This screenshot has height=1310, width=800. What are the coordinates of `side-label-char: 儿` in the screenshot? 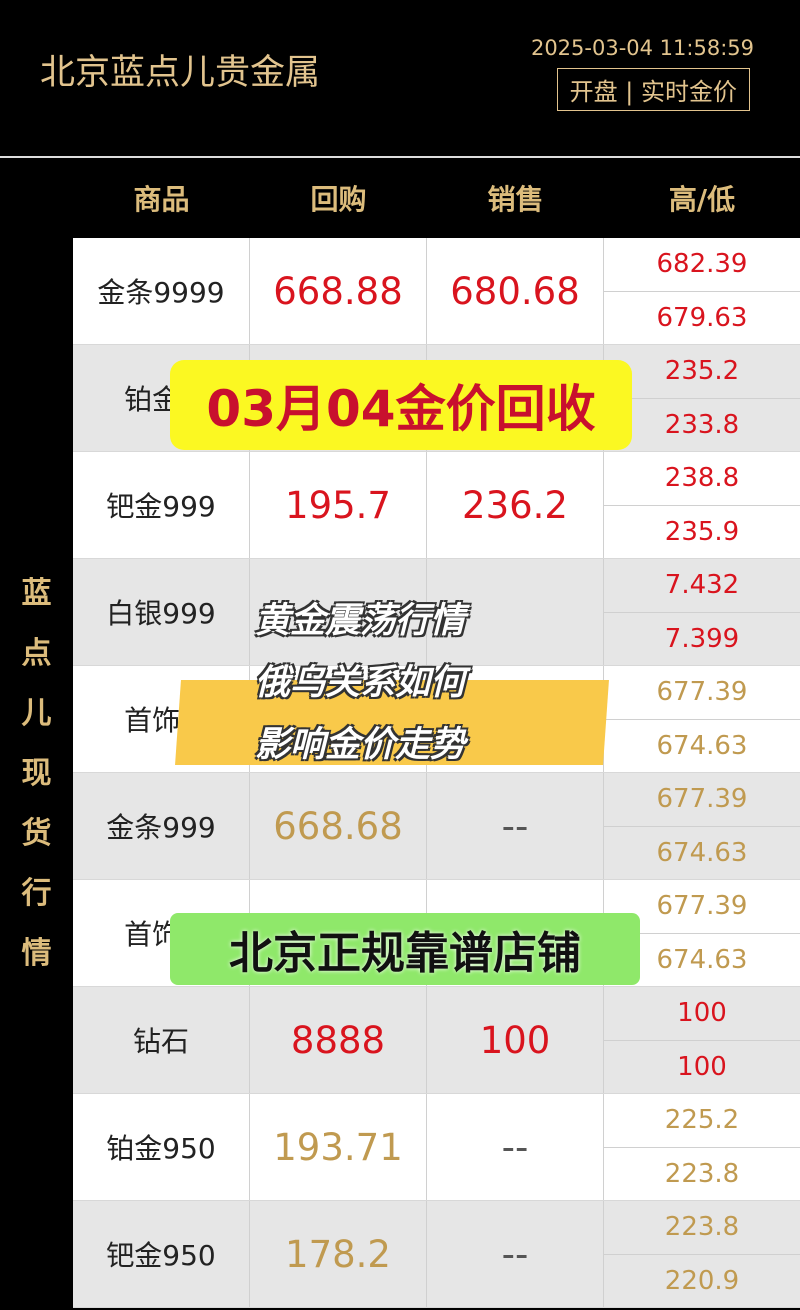 It's located at (36, 713).